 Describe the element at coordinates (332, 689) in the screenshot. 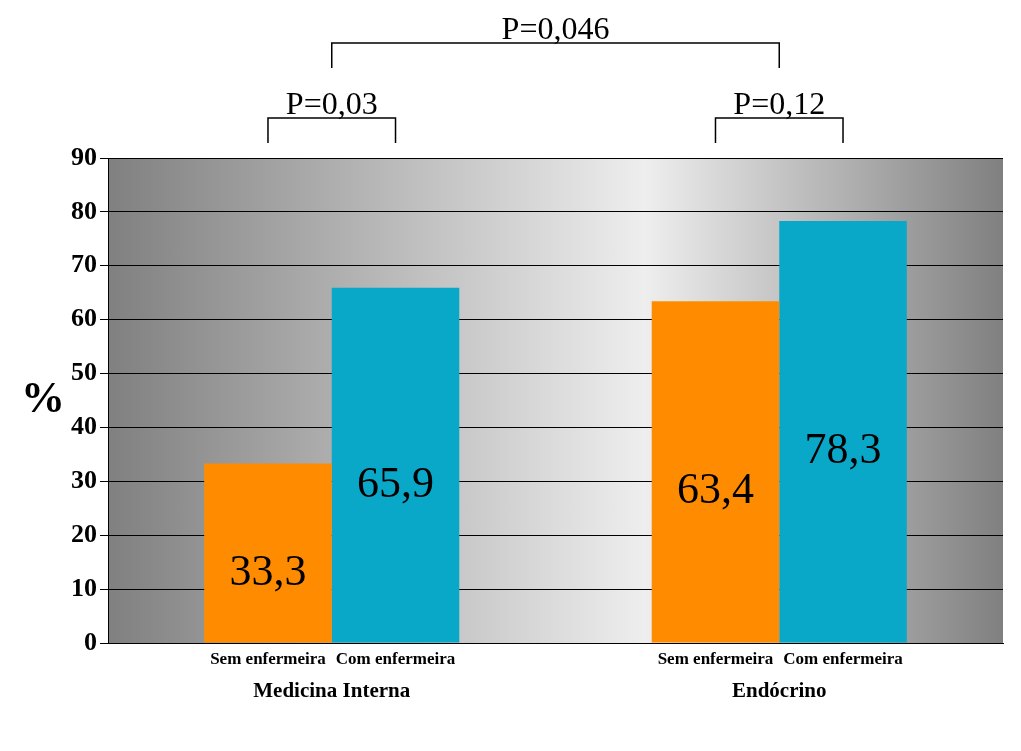

I see `x-tick-label: Medicina Interna` at that location.